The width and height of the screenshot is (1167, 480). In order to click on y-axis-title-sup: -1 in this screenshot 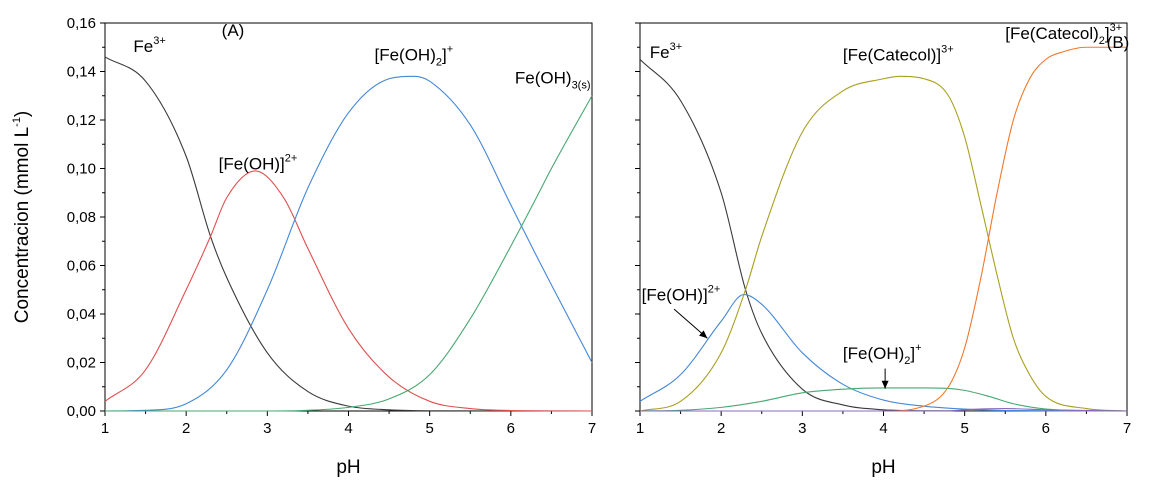, I will do `click(17, 122)`.